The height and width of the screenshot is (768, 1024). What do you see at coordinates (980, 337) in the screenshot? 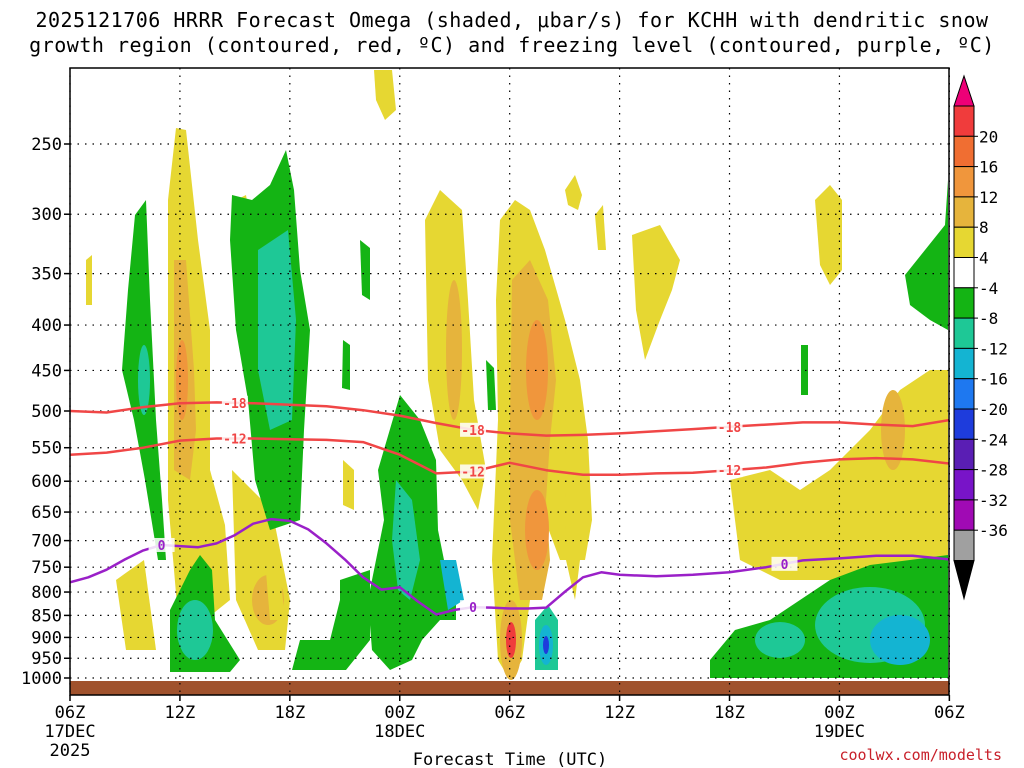
I see `colorbar: 20 16 12 8 4 -4 -8 -12 -16 -20 -24 -28 -32 -36` at bounding box center [980, 337].